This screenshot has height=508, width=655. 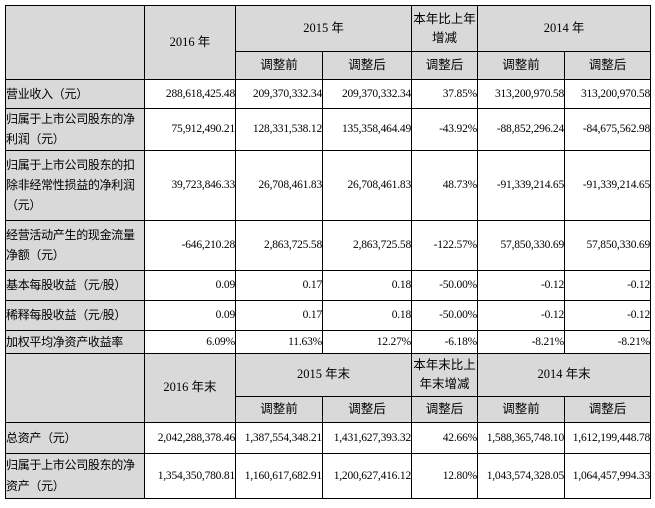 What do you see at coordinates (367, 437) in the screenshot?
I see `value-cell: 1,431,627,393.32` at bounding box center [367, 437].